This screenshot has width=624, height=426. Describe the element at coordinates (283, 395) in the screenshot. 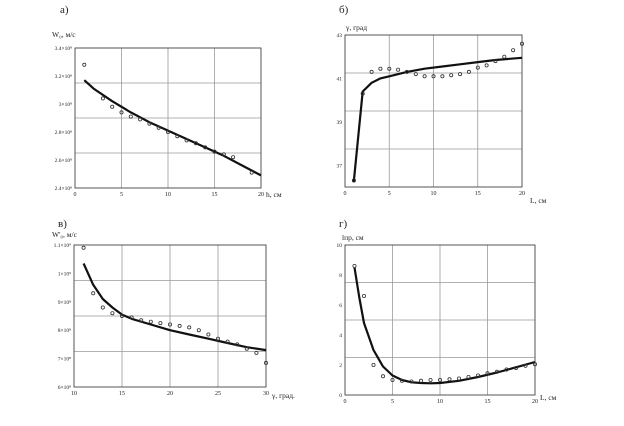

I see `x-axis-label: γ, град.` at that location.